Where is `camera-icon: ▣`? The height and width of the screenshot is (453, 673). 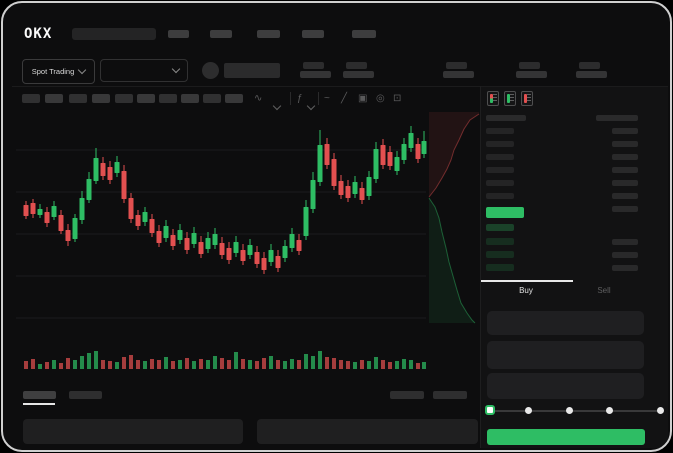
camera-icon: ▣ is located at coordinates (363, 98).